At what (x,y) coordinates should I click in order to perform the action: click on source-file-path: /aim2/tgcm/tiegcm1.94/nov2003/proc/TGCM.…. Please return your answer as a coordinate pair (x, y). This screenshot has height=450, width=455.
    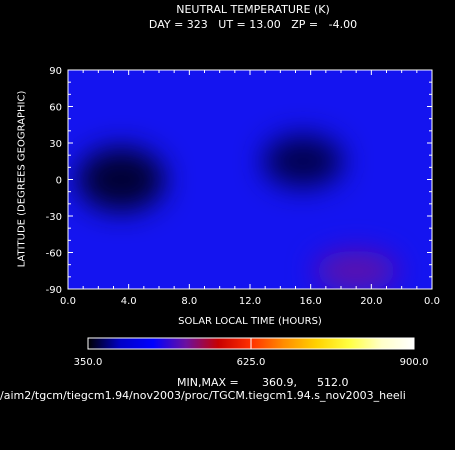
    Looking at the image, I should click on (203, 395).